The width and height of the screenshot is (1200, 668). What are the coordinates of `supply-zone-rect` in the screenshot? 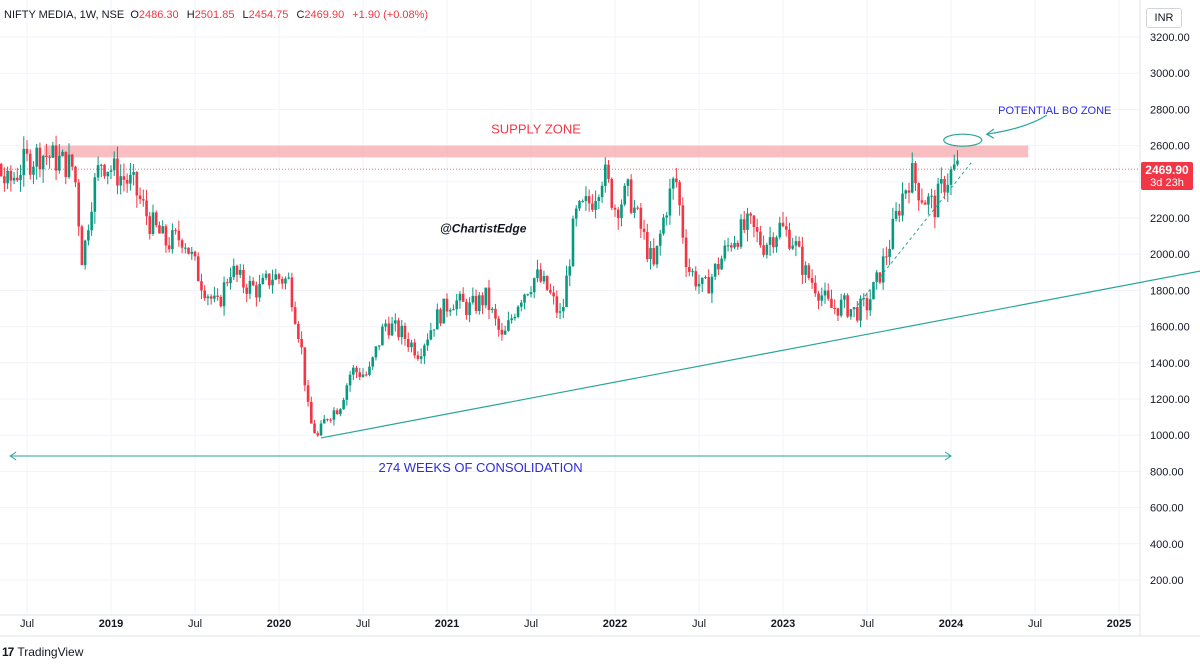 It's located at (536, 151).